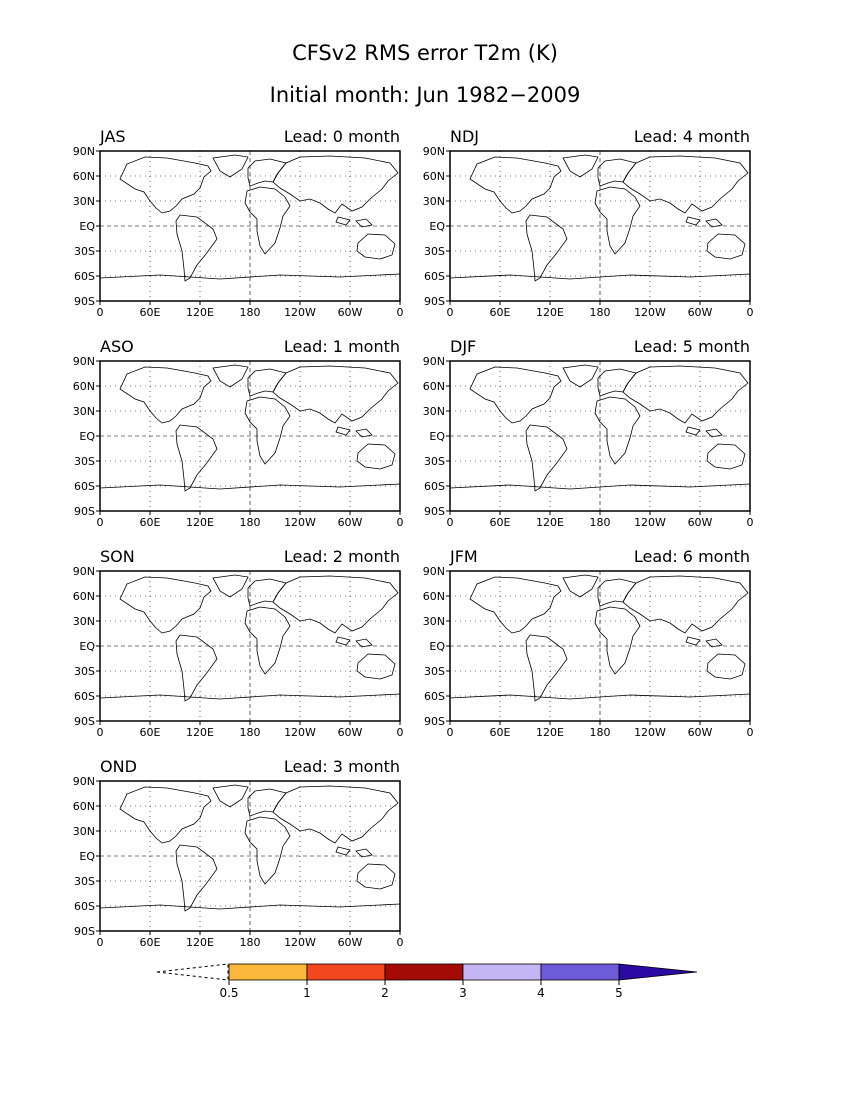 The height and width of the screenshot is (1100, 850). I want to click on panel-lead-label: Lead: 2 month, so click(342, 556).